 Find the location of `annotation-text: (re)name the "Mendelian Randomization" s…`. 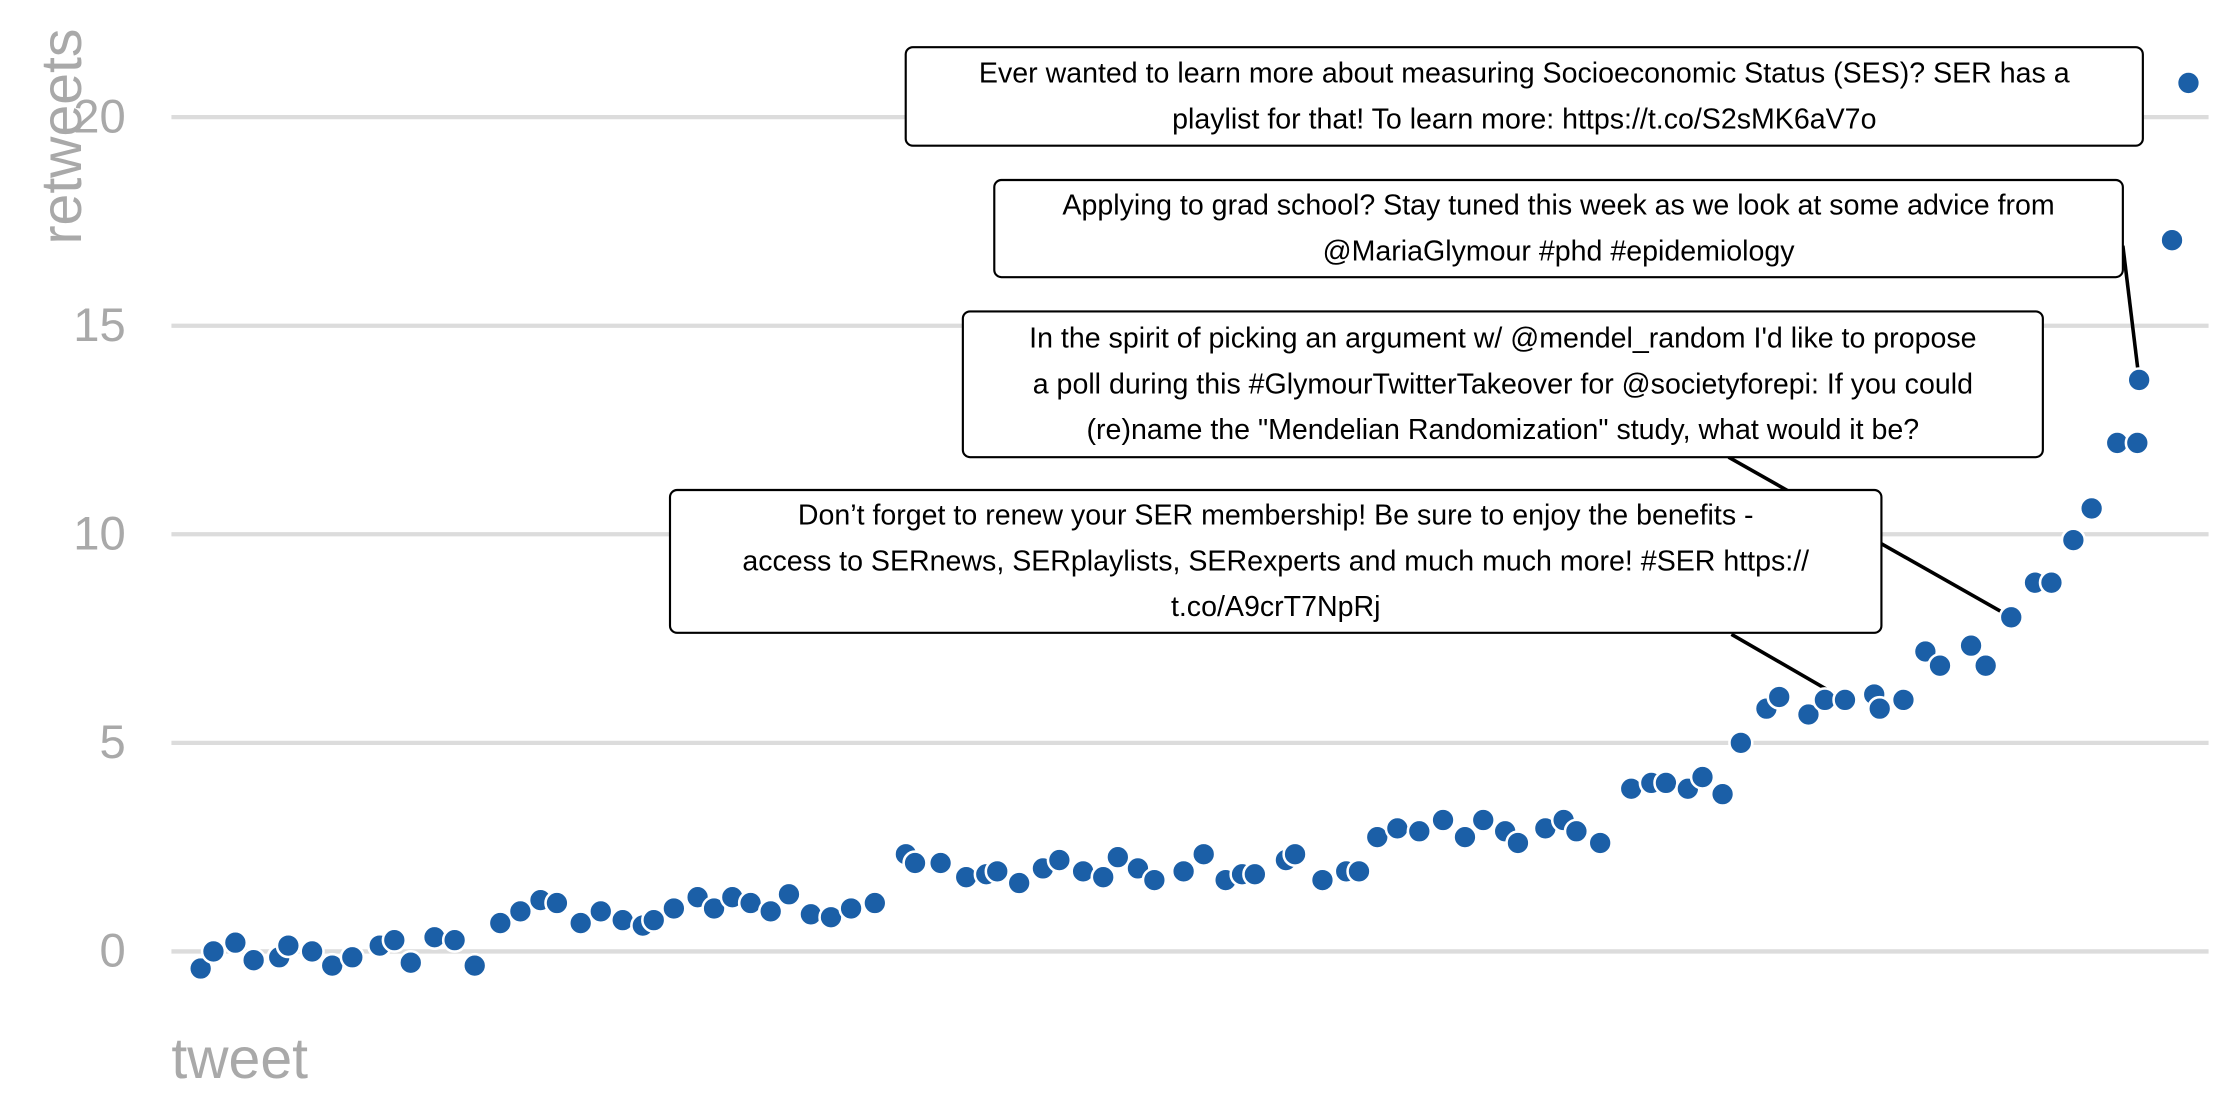

annotation-text: (re)name the "Mendelian Randomization" s… is located at coordinates (1503, 430).